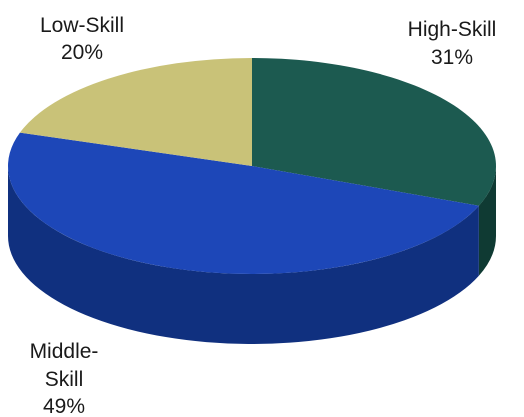  Describe the element at coordinates (82, 52) in the screenshot. I see `label-low-skill-percent: 20%` at that location.